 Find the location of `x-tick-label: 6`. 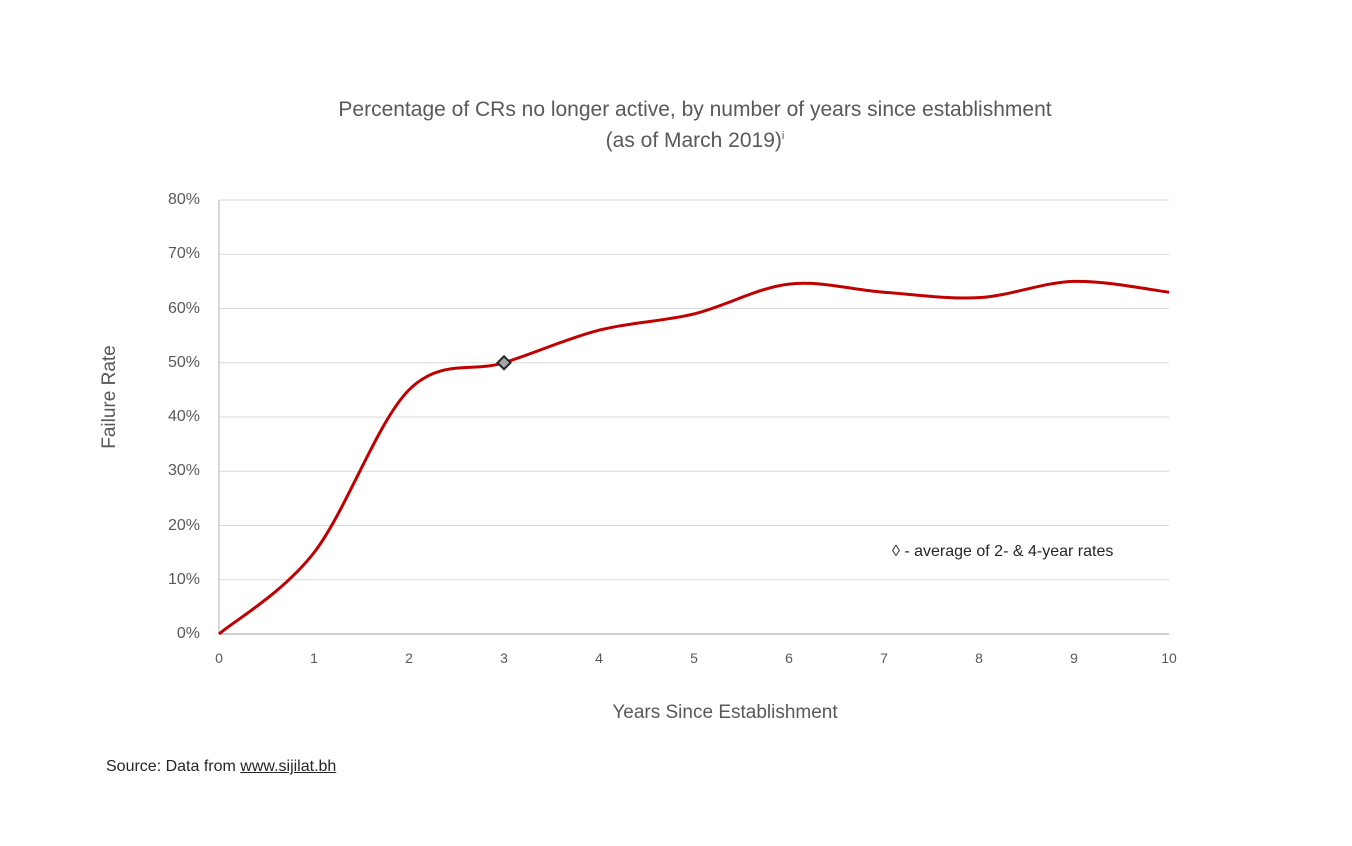

x-tick-label: 6 is located at coordinates (789, 658).